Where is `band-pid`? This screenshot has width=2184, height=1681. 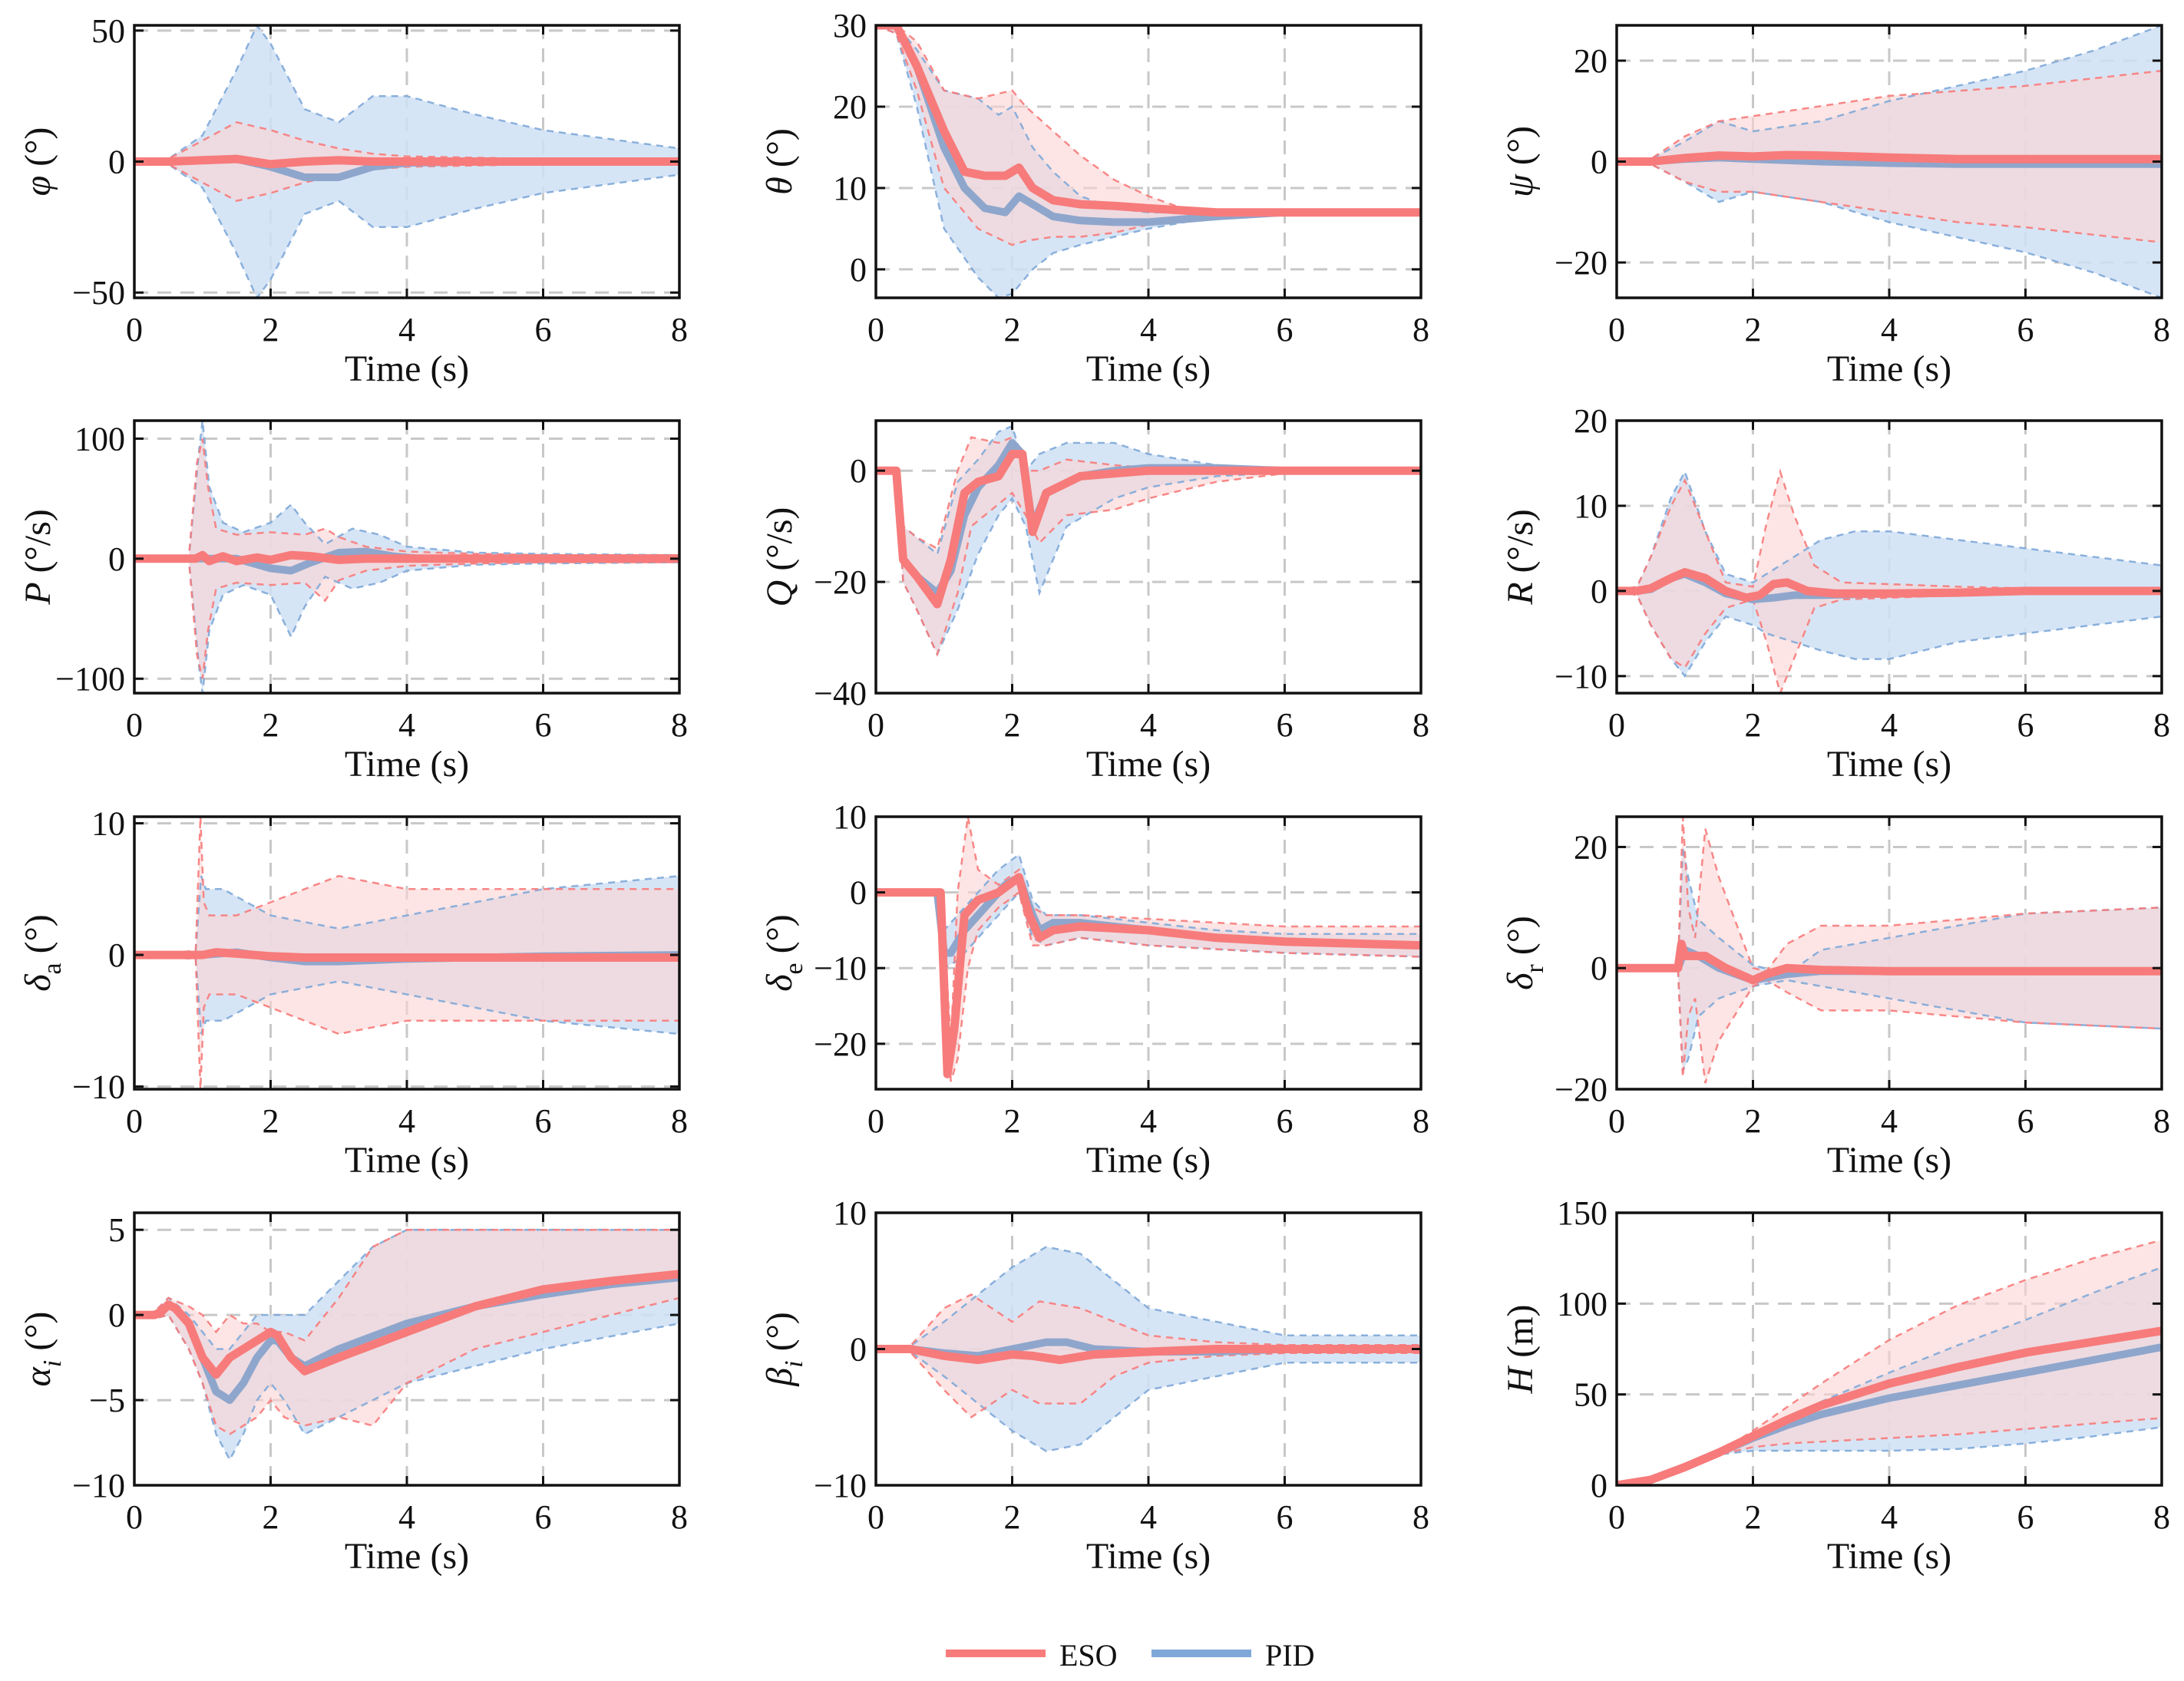
band-pid is located at coordinates (1889, 573).